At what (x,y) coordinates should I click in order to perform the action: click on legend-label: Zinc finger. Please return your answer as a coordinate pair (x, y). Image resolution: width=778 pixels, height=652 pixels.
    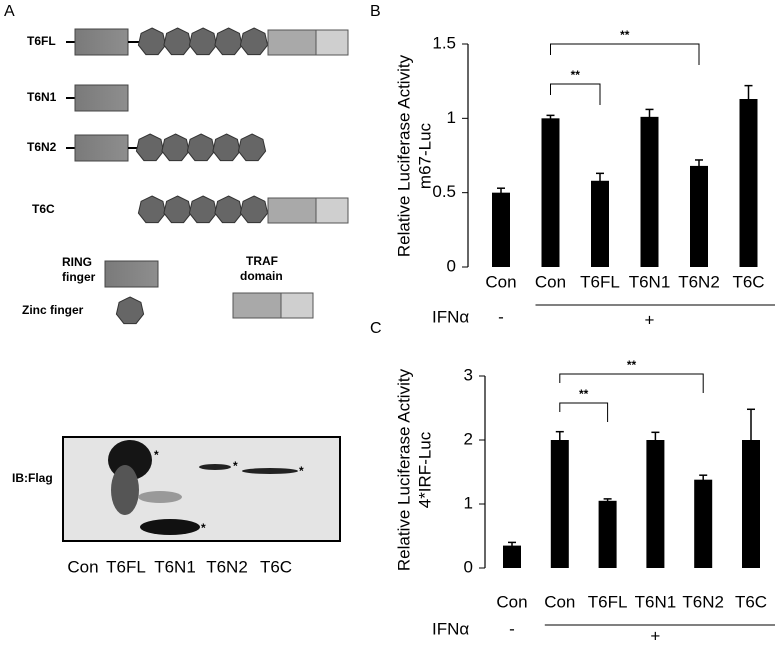
    Looking at the image, I should click on (53, 310).